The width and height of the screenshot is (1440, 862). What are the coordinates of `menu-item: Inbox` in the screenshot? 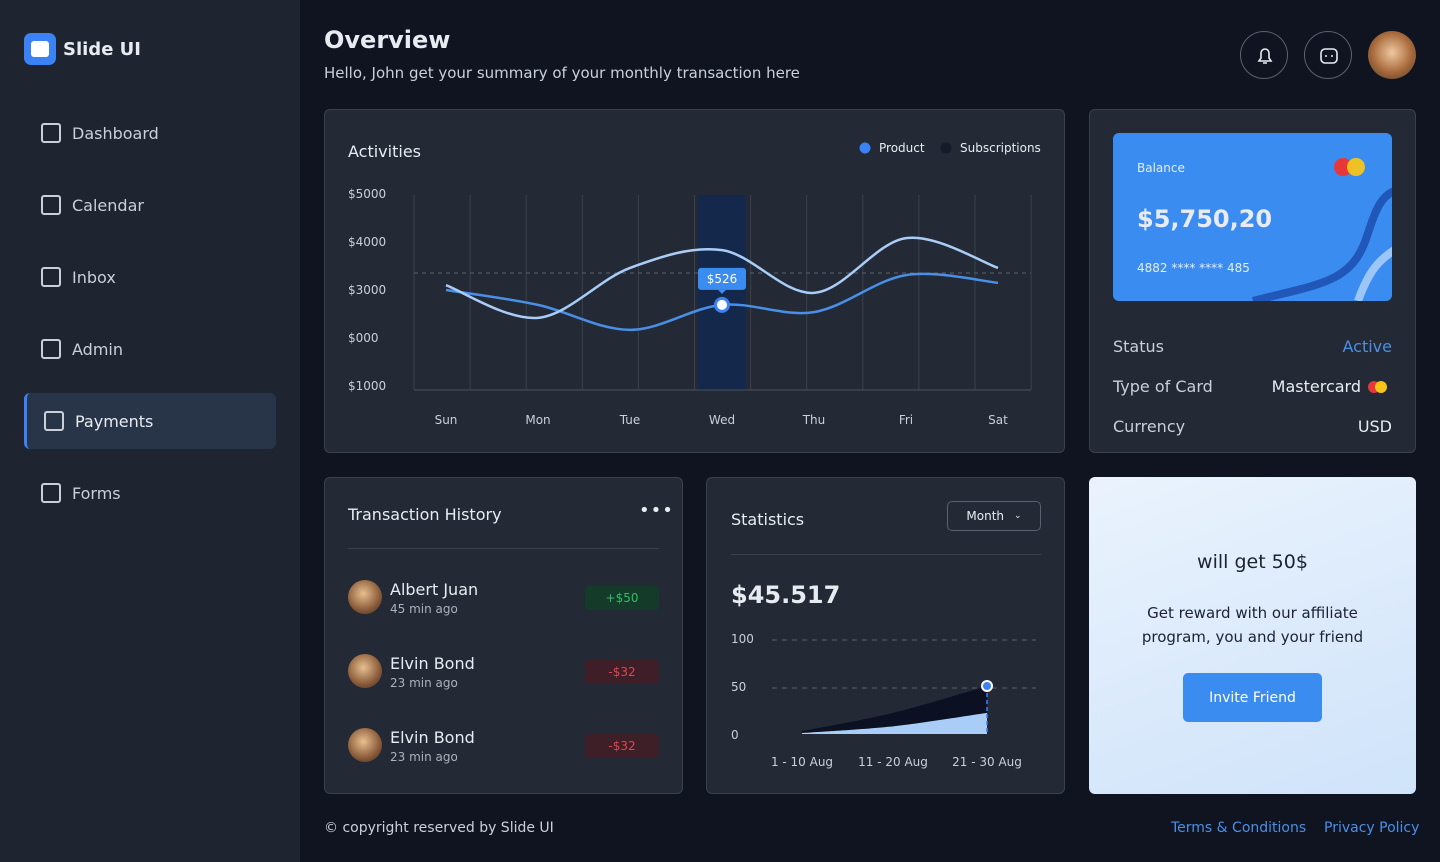 It's located at (150, 277).